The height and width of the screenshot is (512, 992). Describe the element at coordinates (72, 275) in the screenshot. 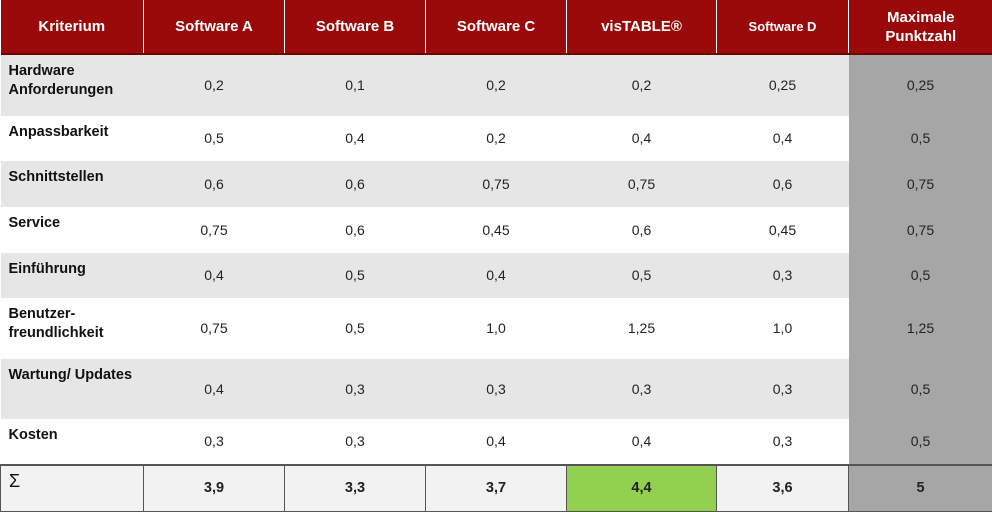

I see `row-label: Einführung` at that location.